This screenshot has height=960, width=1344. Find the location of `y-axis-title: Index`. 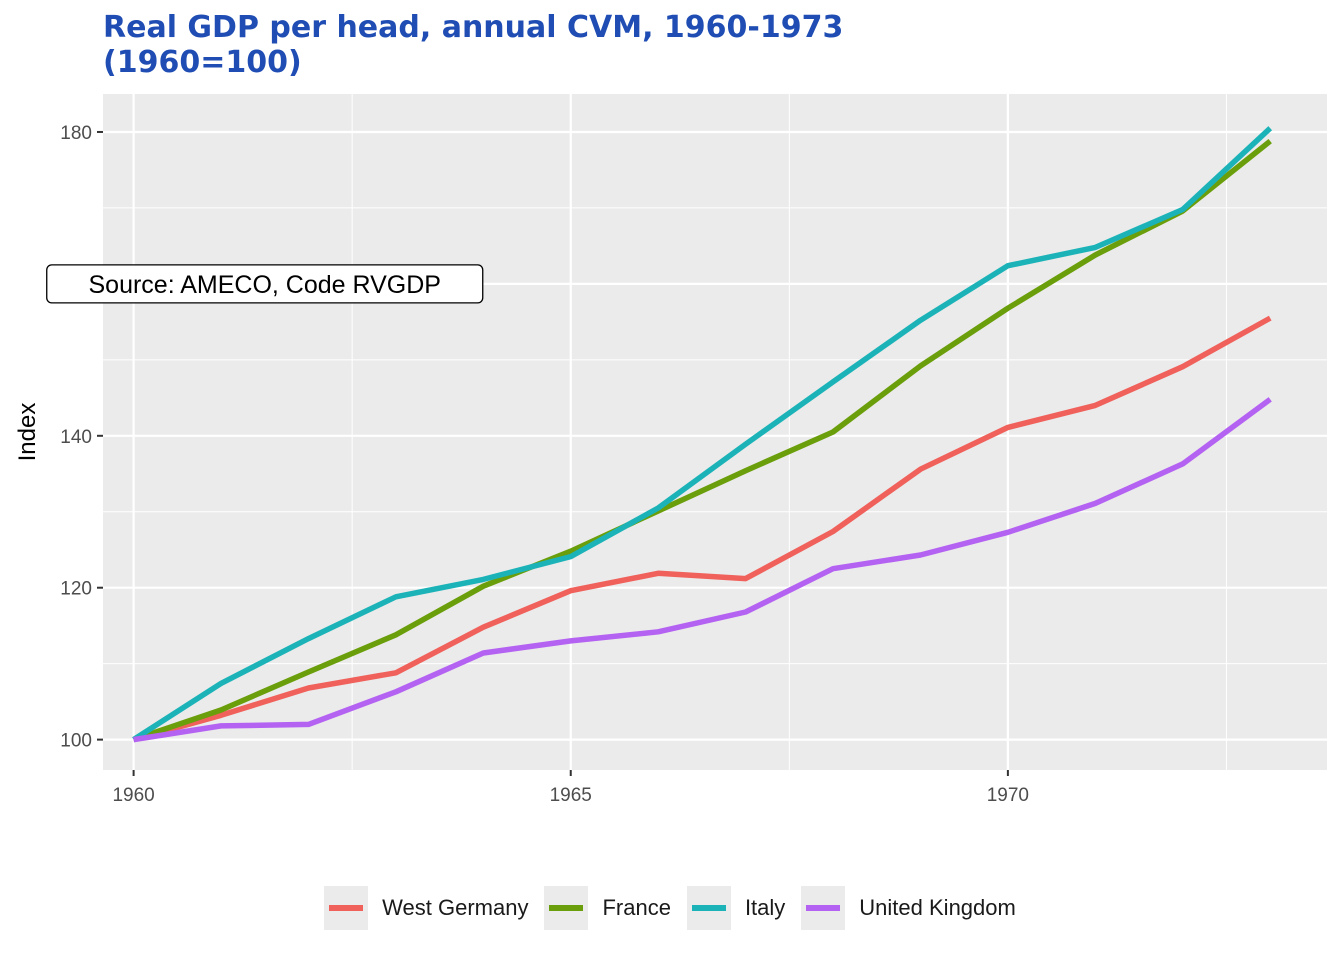

y-axis-title: Index is located at coordinates (27, 432).